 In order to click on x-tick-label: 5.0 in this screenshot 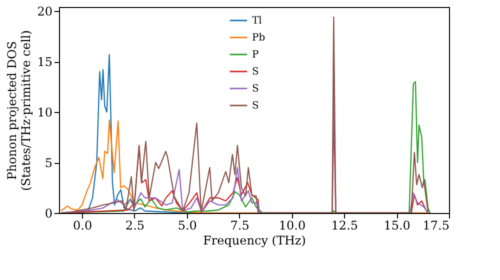, I will do `click(187, 225)`.